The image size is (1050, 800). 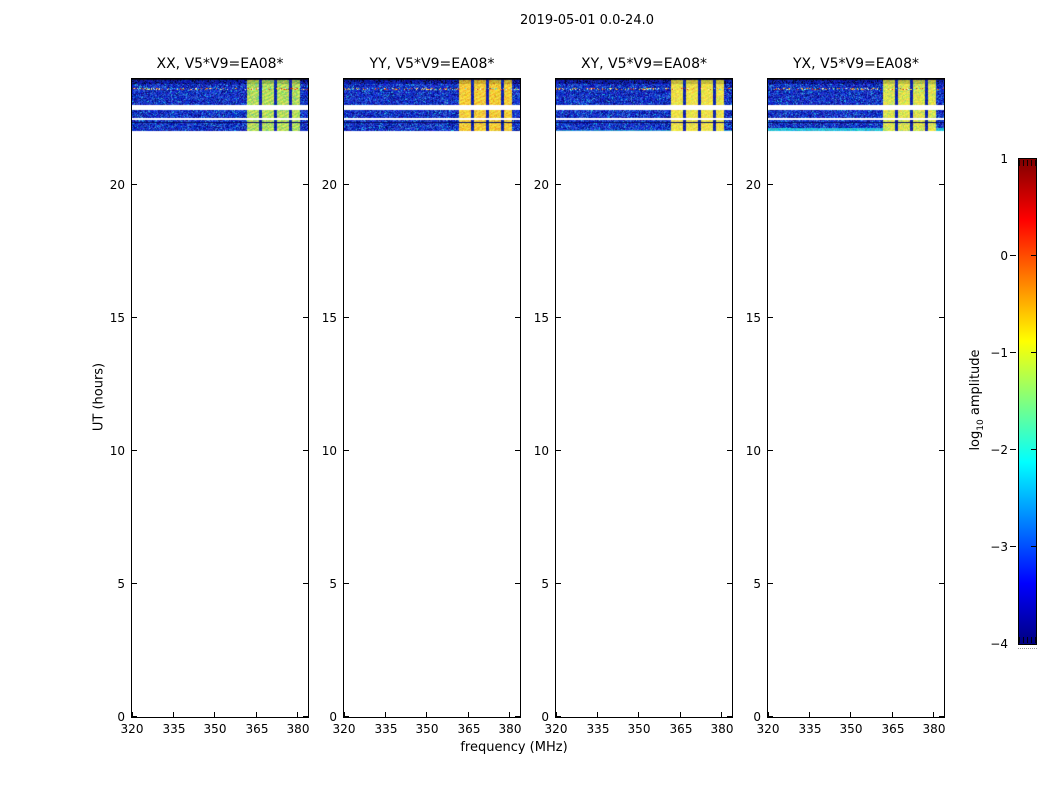 I want to click on colorbar-label: log10 amplitude, so click(x=977, y=399).